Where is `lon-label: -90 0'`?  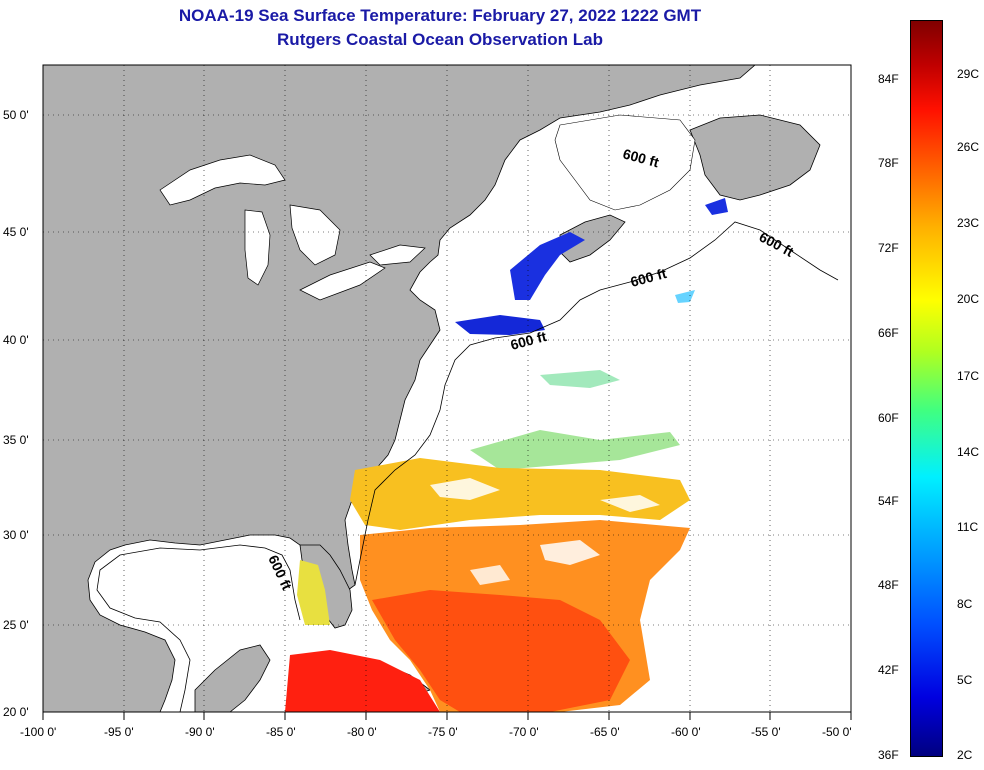 lon-label: -90 0' is located at coordinates (200, 732).